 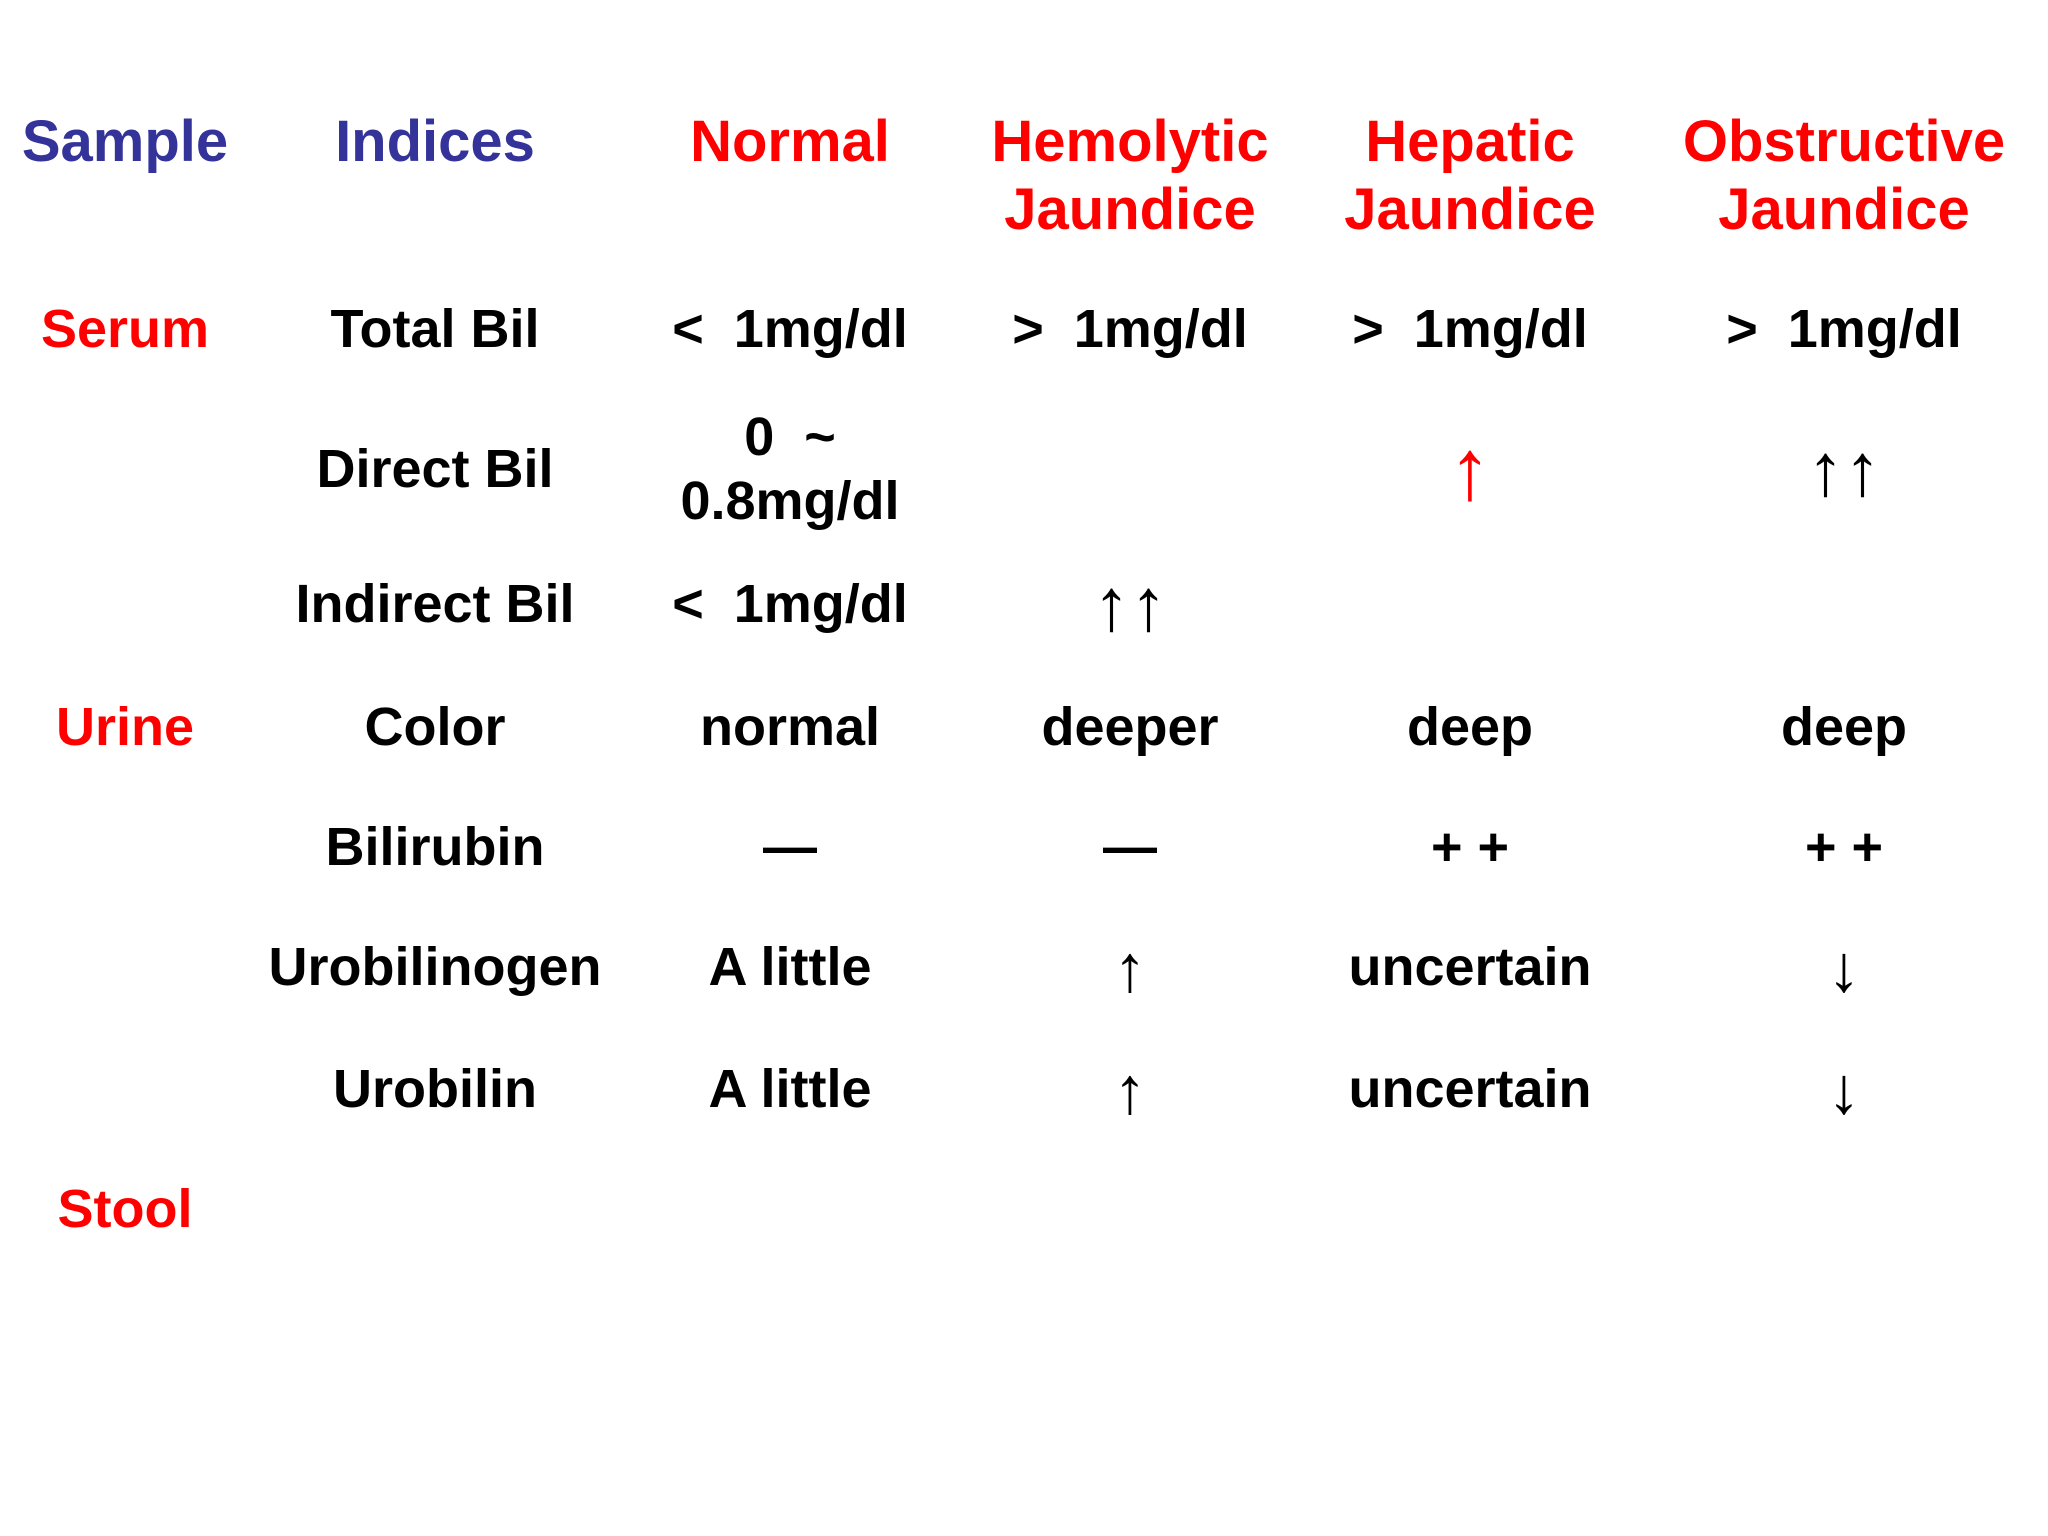 I want to click on header-normal: Normal, so click(x=790, y=141).